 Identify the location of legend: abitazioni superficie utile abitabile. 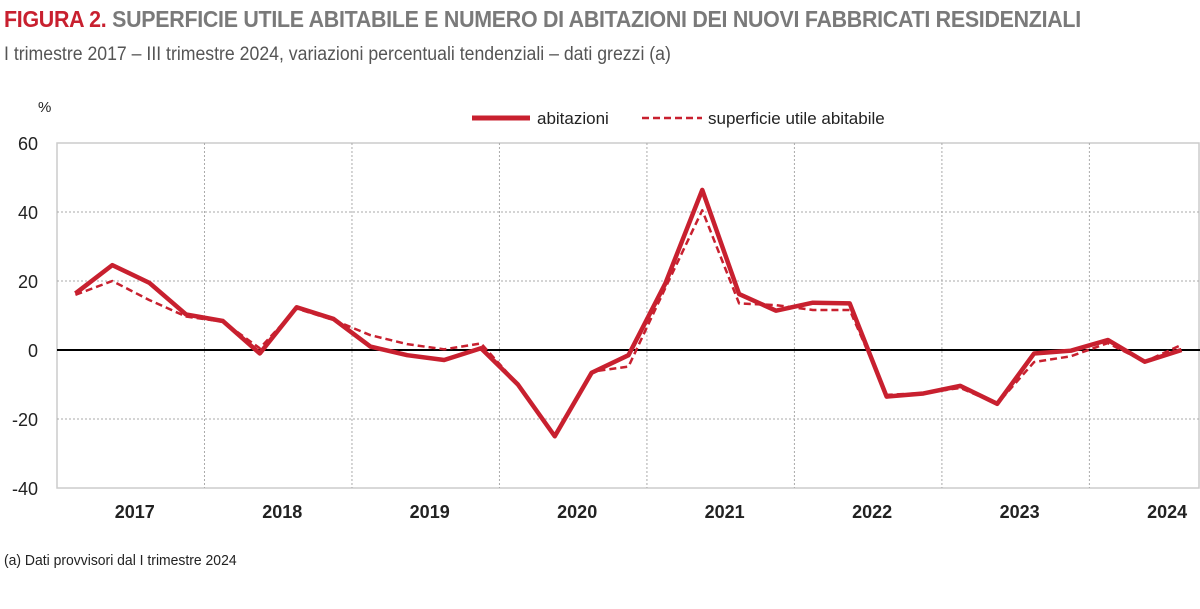
(678, 118).